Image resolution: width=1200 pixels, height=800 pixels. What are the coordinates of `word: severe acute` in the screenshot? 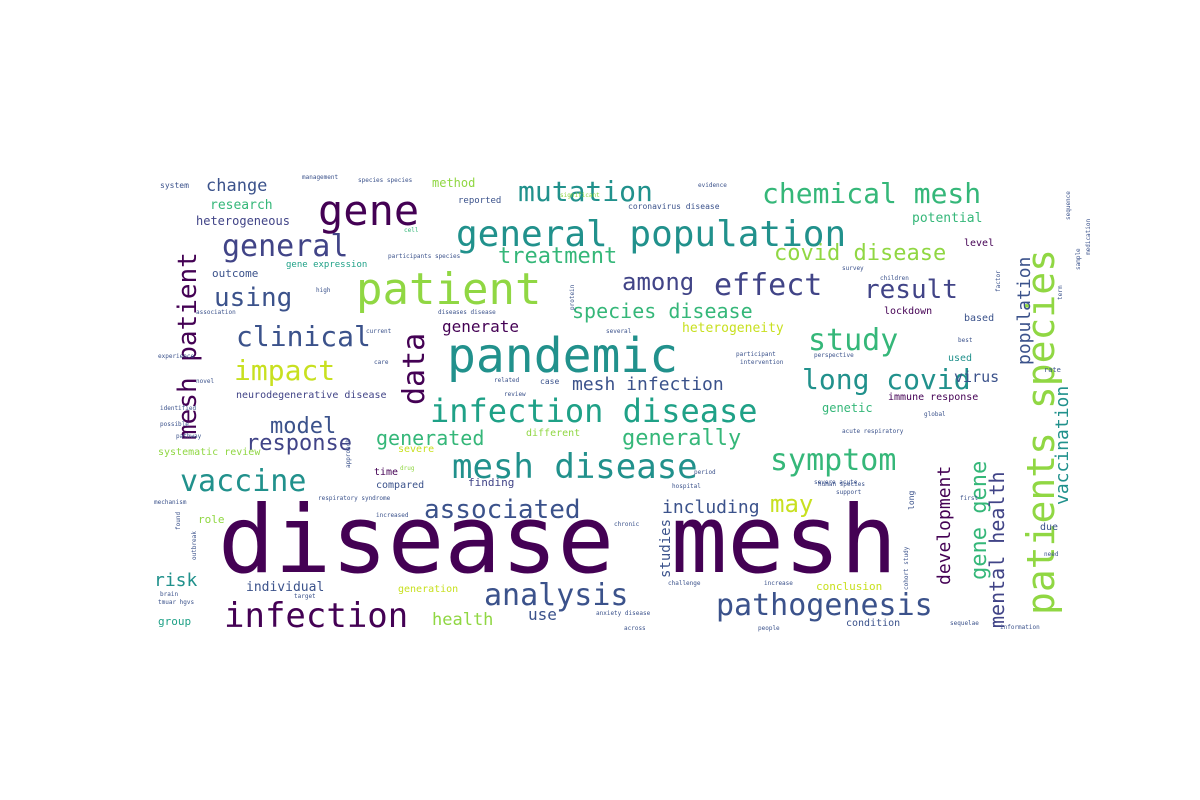 It's located at (836, 482).